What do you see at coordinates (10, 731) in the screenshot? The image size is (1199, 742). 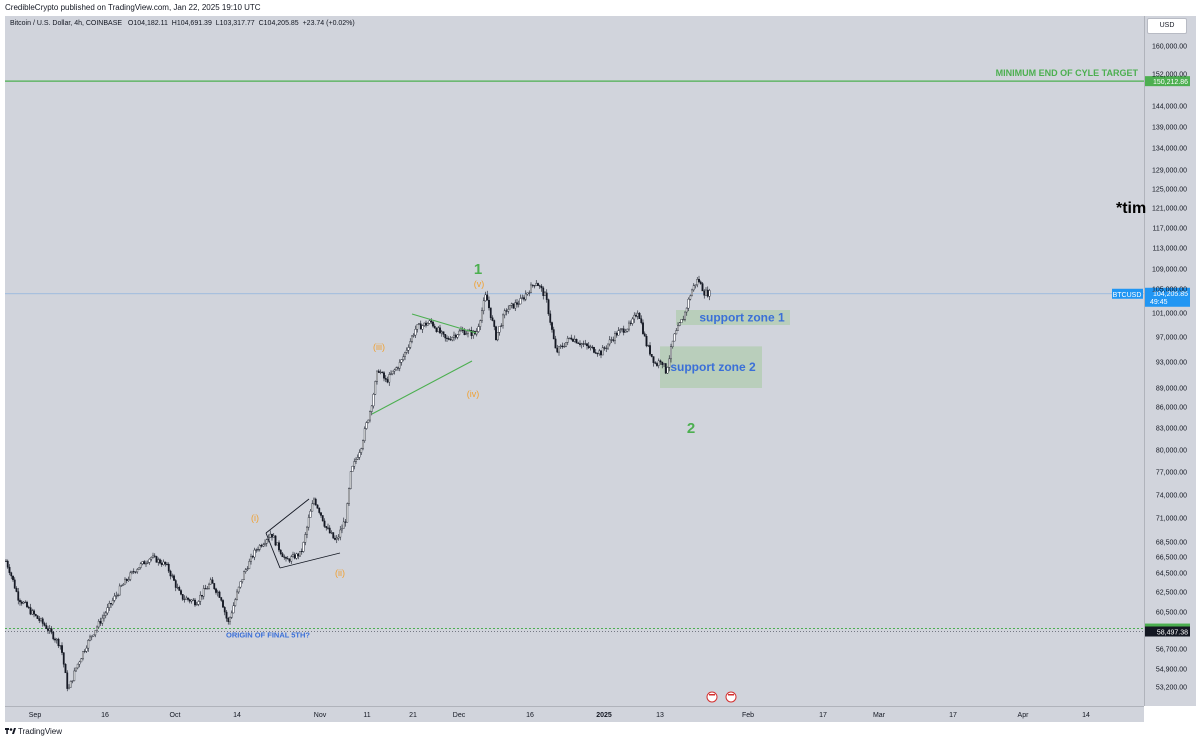 I see `tradingview-logo-icon` at bounding box center [10, 731].